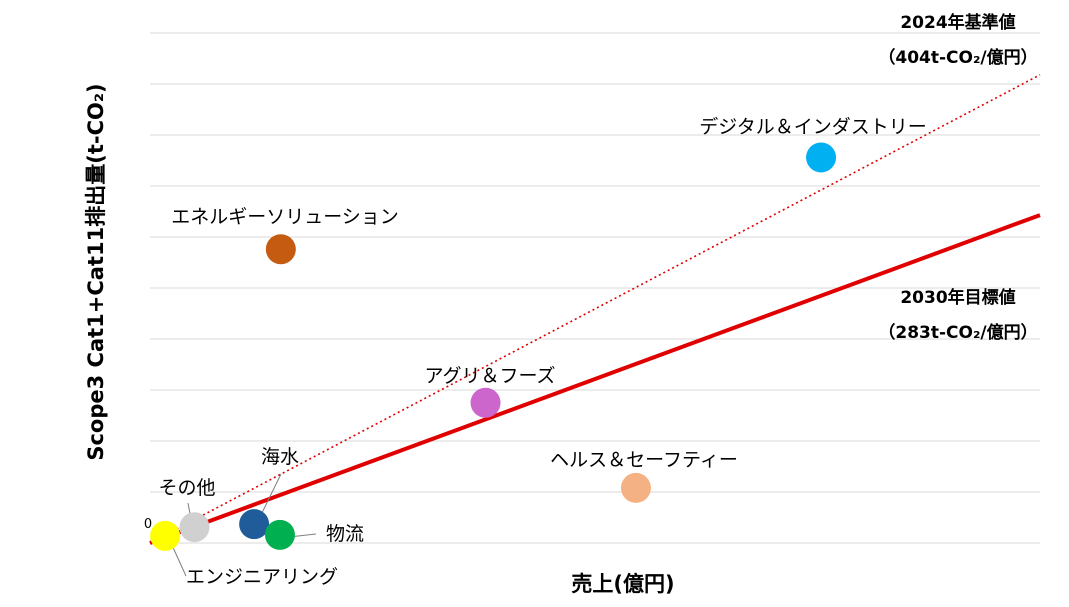  Describe the element at coordinates (813, 127) in the screenshot. I see `data-point-label: デジタル＆インダストリー` at that location.